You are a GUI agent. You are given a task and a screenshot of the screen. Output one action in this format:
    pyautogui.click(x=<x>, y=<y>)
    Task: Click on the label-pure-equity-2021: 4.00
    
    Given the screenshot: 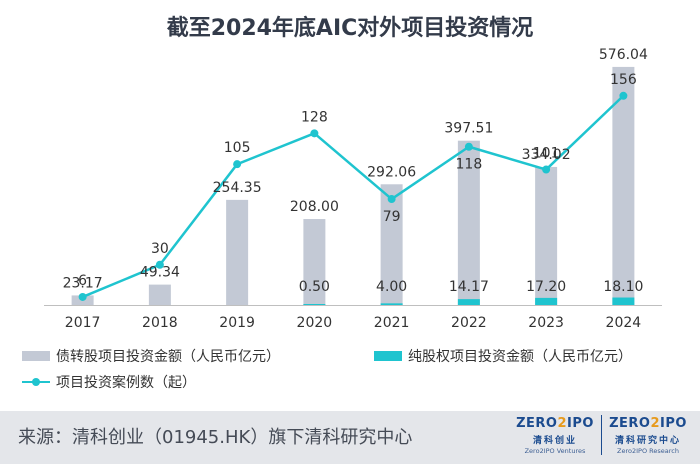 What is the action you would take?
    pyautogui.click(x=391, y=287)
    